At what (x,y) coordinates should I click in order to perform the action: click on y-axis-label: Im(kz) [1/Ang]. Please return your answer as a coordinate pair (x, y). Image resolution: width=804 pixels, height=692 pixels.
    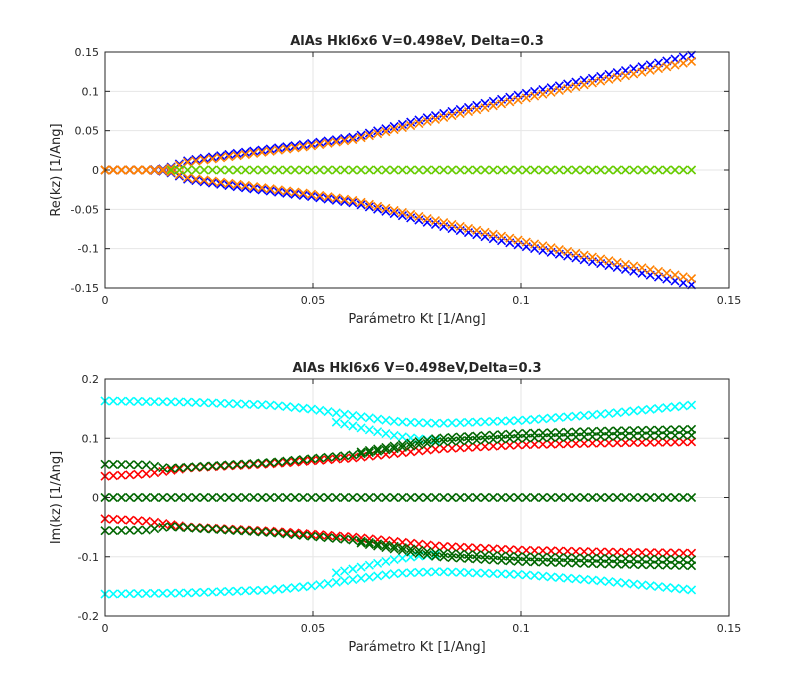
    Looking at the image, I should click on (56, 497).